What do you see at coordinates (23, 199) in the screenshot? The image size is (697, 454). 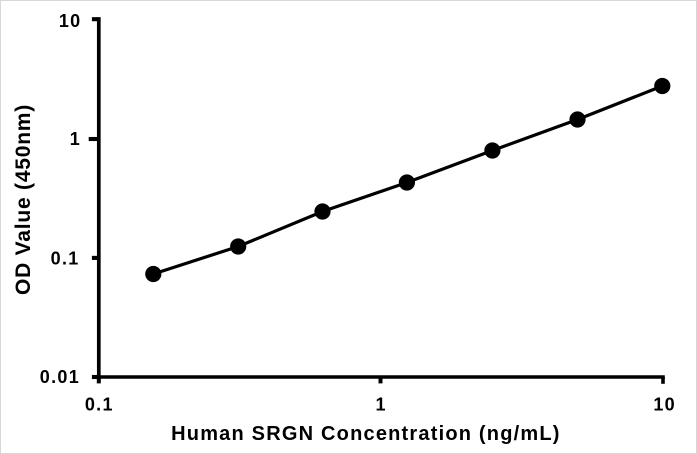 I see `svg-text: OD Value (450nm)` at bounding box center [23, 199].